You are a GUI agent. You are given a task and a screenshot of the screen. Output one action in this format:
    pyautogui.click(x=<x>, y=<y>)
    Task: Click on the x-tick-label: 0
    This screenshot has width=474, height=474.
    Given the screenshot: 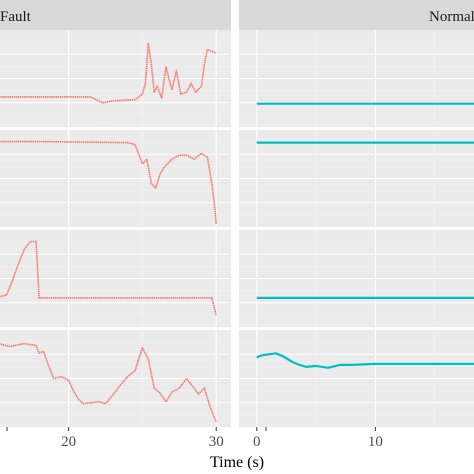 What is the action you would take?
    pyautogui.click(x=257, y=442)
    